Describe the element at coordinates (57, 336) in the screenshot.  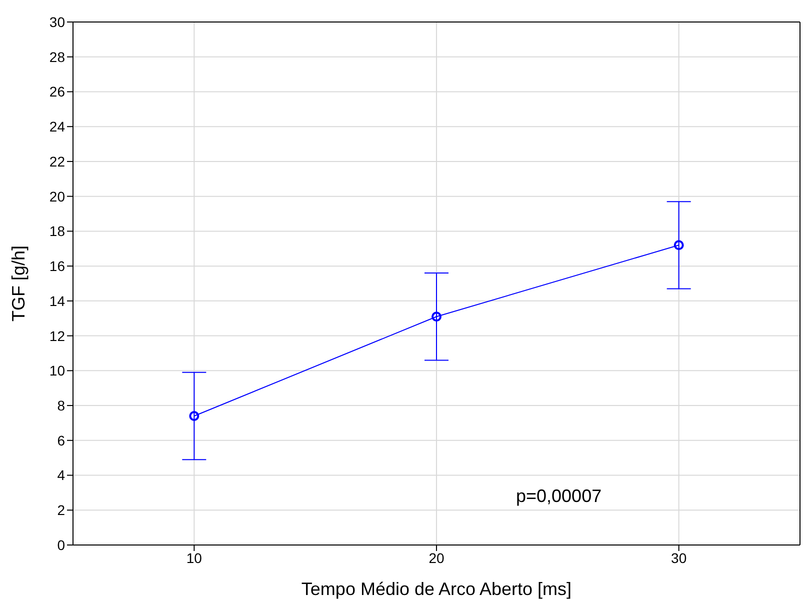
I see `y-tick-label: 12` at that location.